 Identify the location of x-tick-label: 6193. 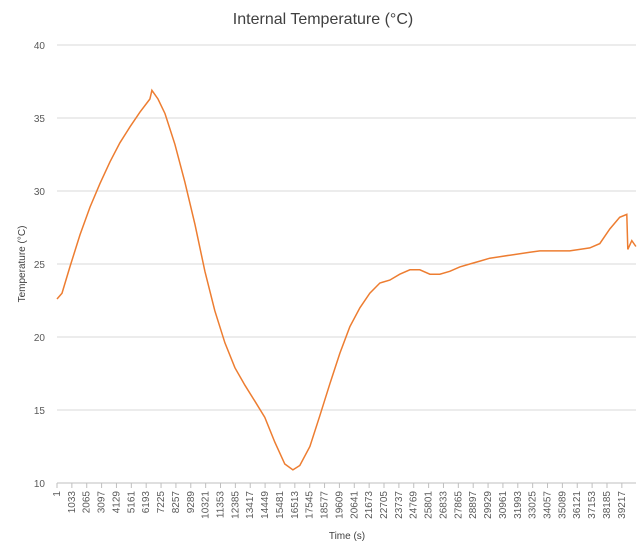
(146, 502).